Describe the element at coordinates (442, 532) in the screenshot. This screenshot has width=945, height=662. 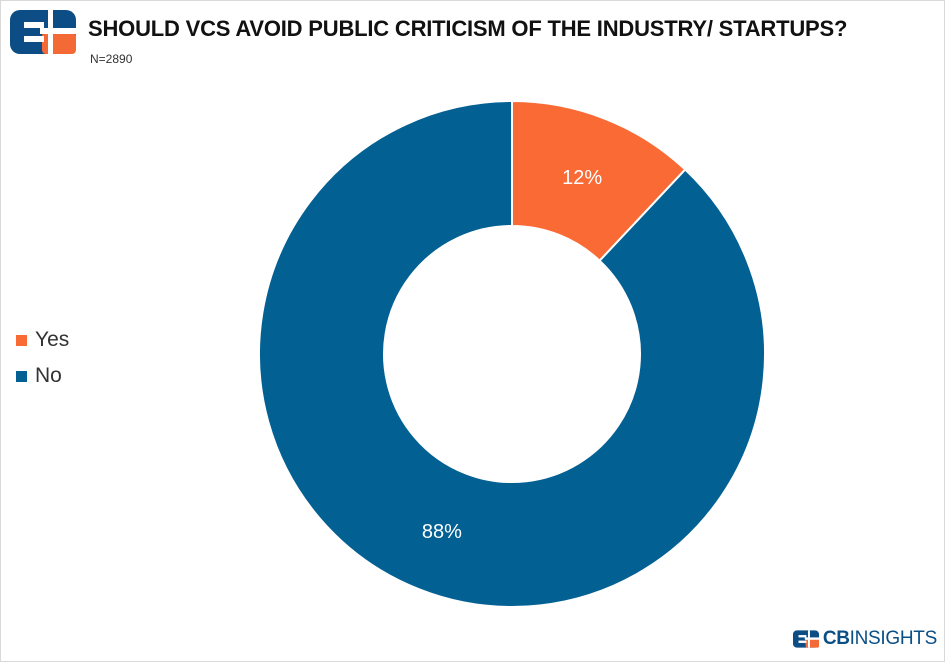
I see `donut-label-no: 88%` at that location.